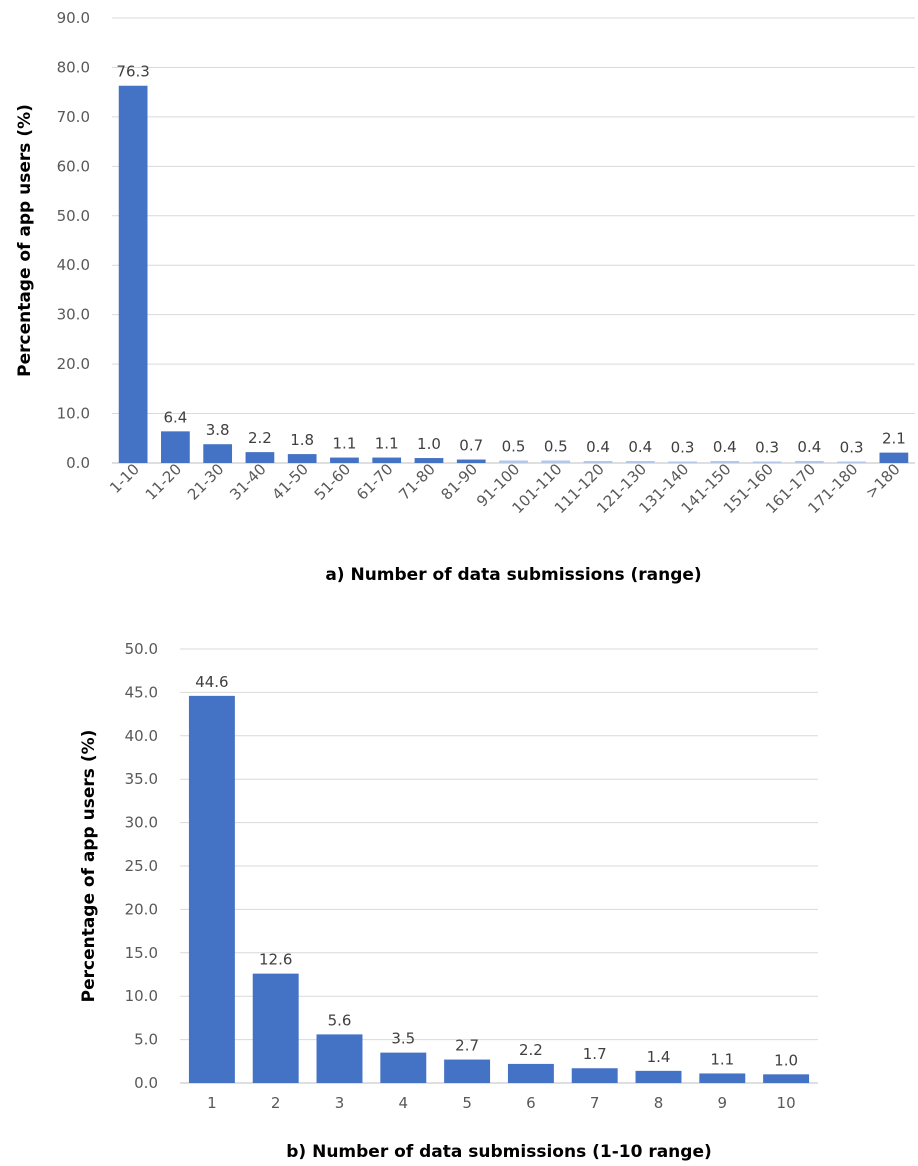 The width and height of the screenshot is (918, 1166). What do you see at coordinates (141, 692) in the screenshot?
I see `y-tick-label-b-9: 45.0` at bounding box center [141, 692].